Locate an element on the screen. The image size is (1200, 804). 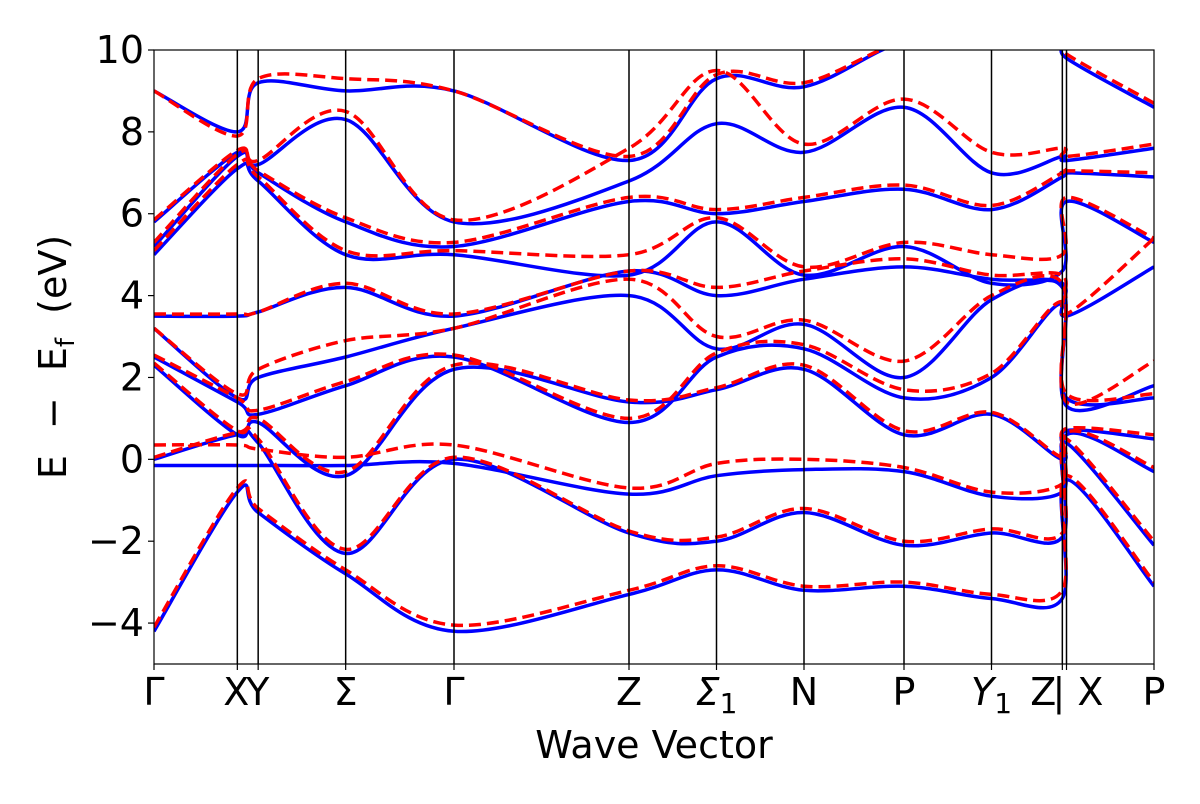
x-tick-label-5: Γ is located at coordinates (453, 692).